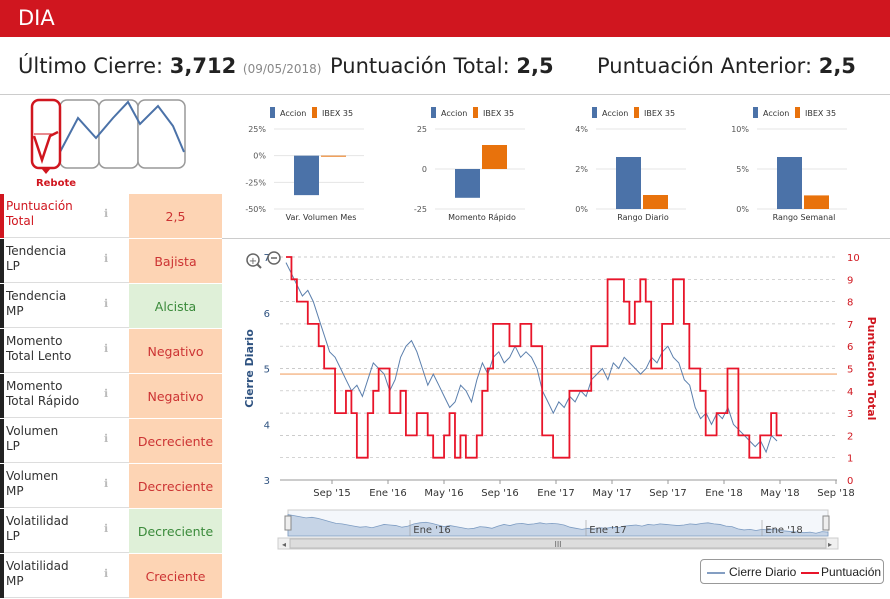  What do you see at coordinates (850, 414) in the screenshot?
I see `y2-tick-label: 3` at bounding box center [850, 414].